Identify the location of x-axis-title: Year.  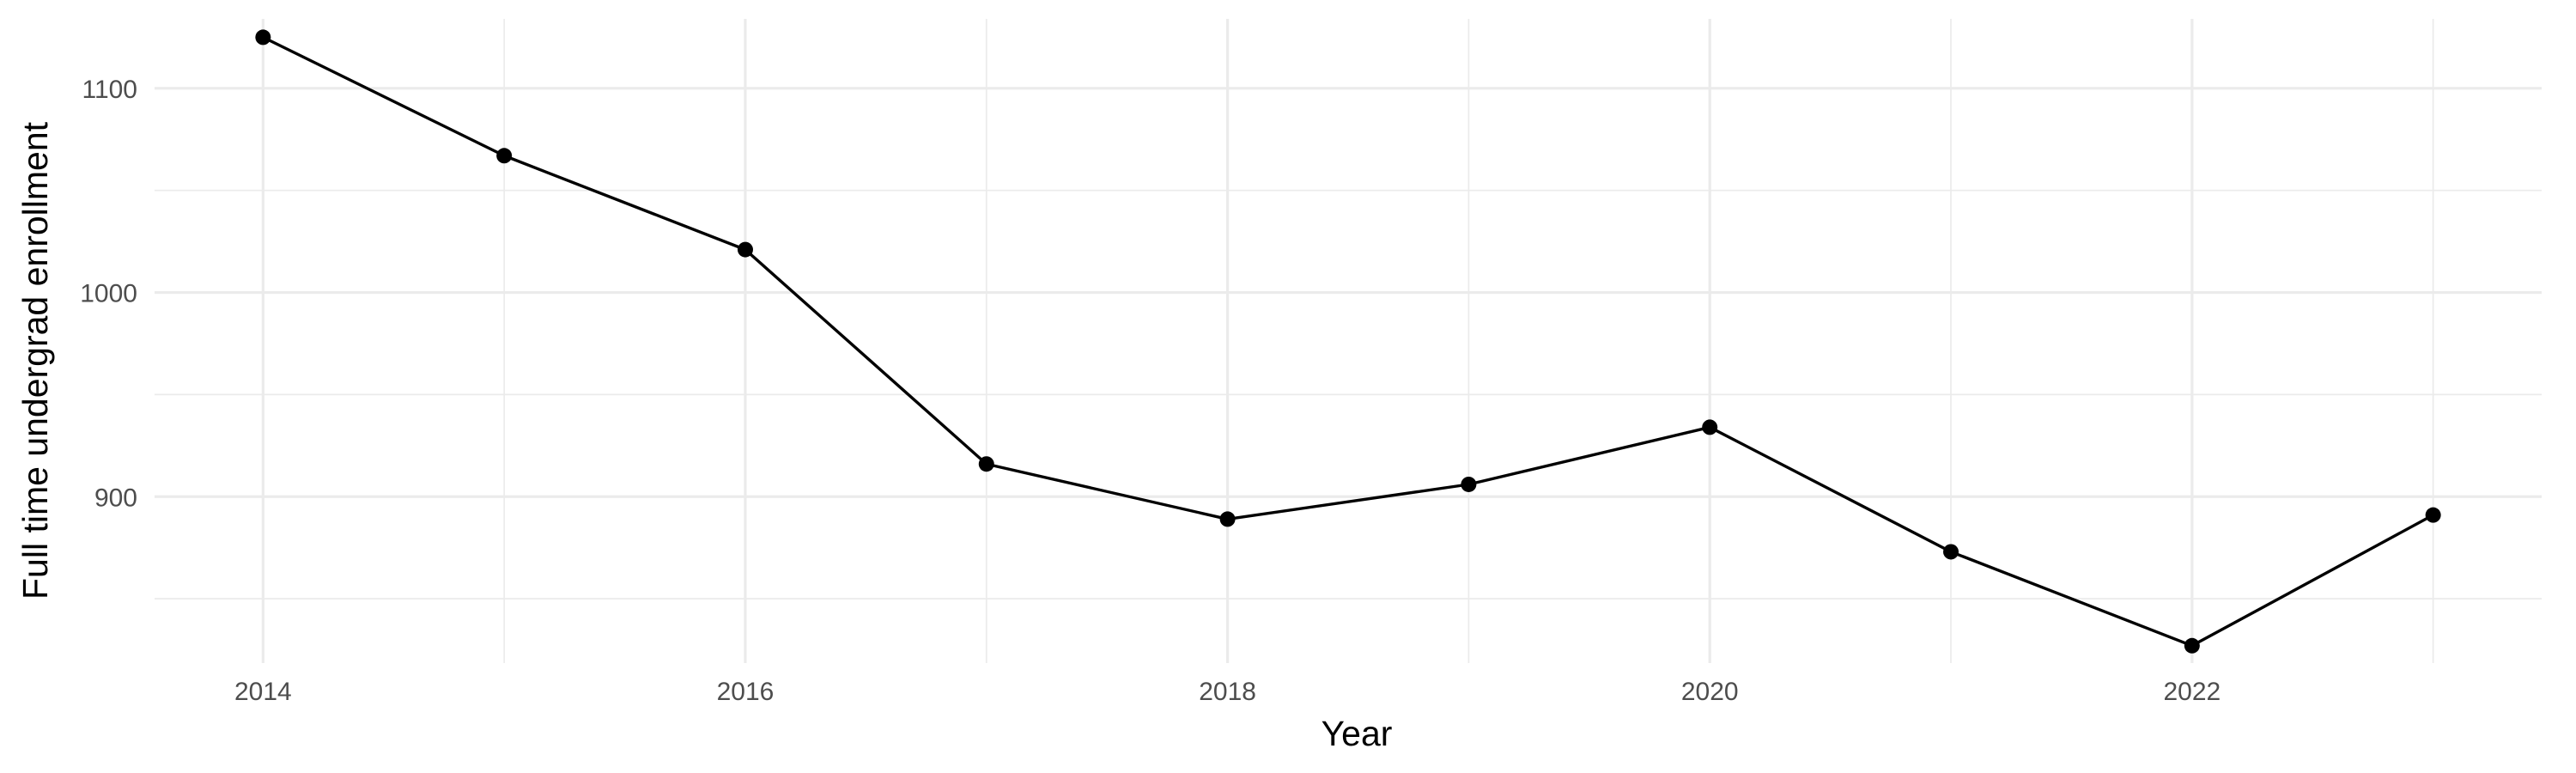
(1357, 733).